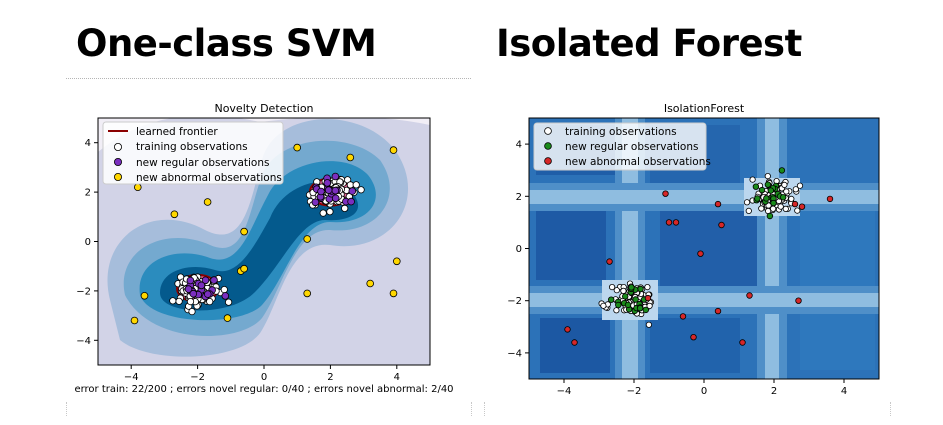 The image size is (943, 425). Describe the element at coordinates (192, 147) in the screenshot. I see `left-legend-training: training observations` at that location.